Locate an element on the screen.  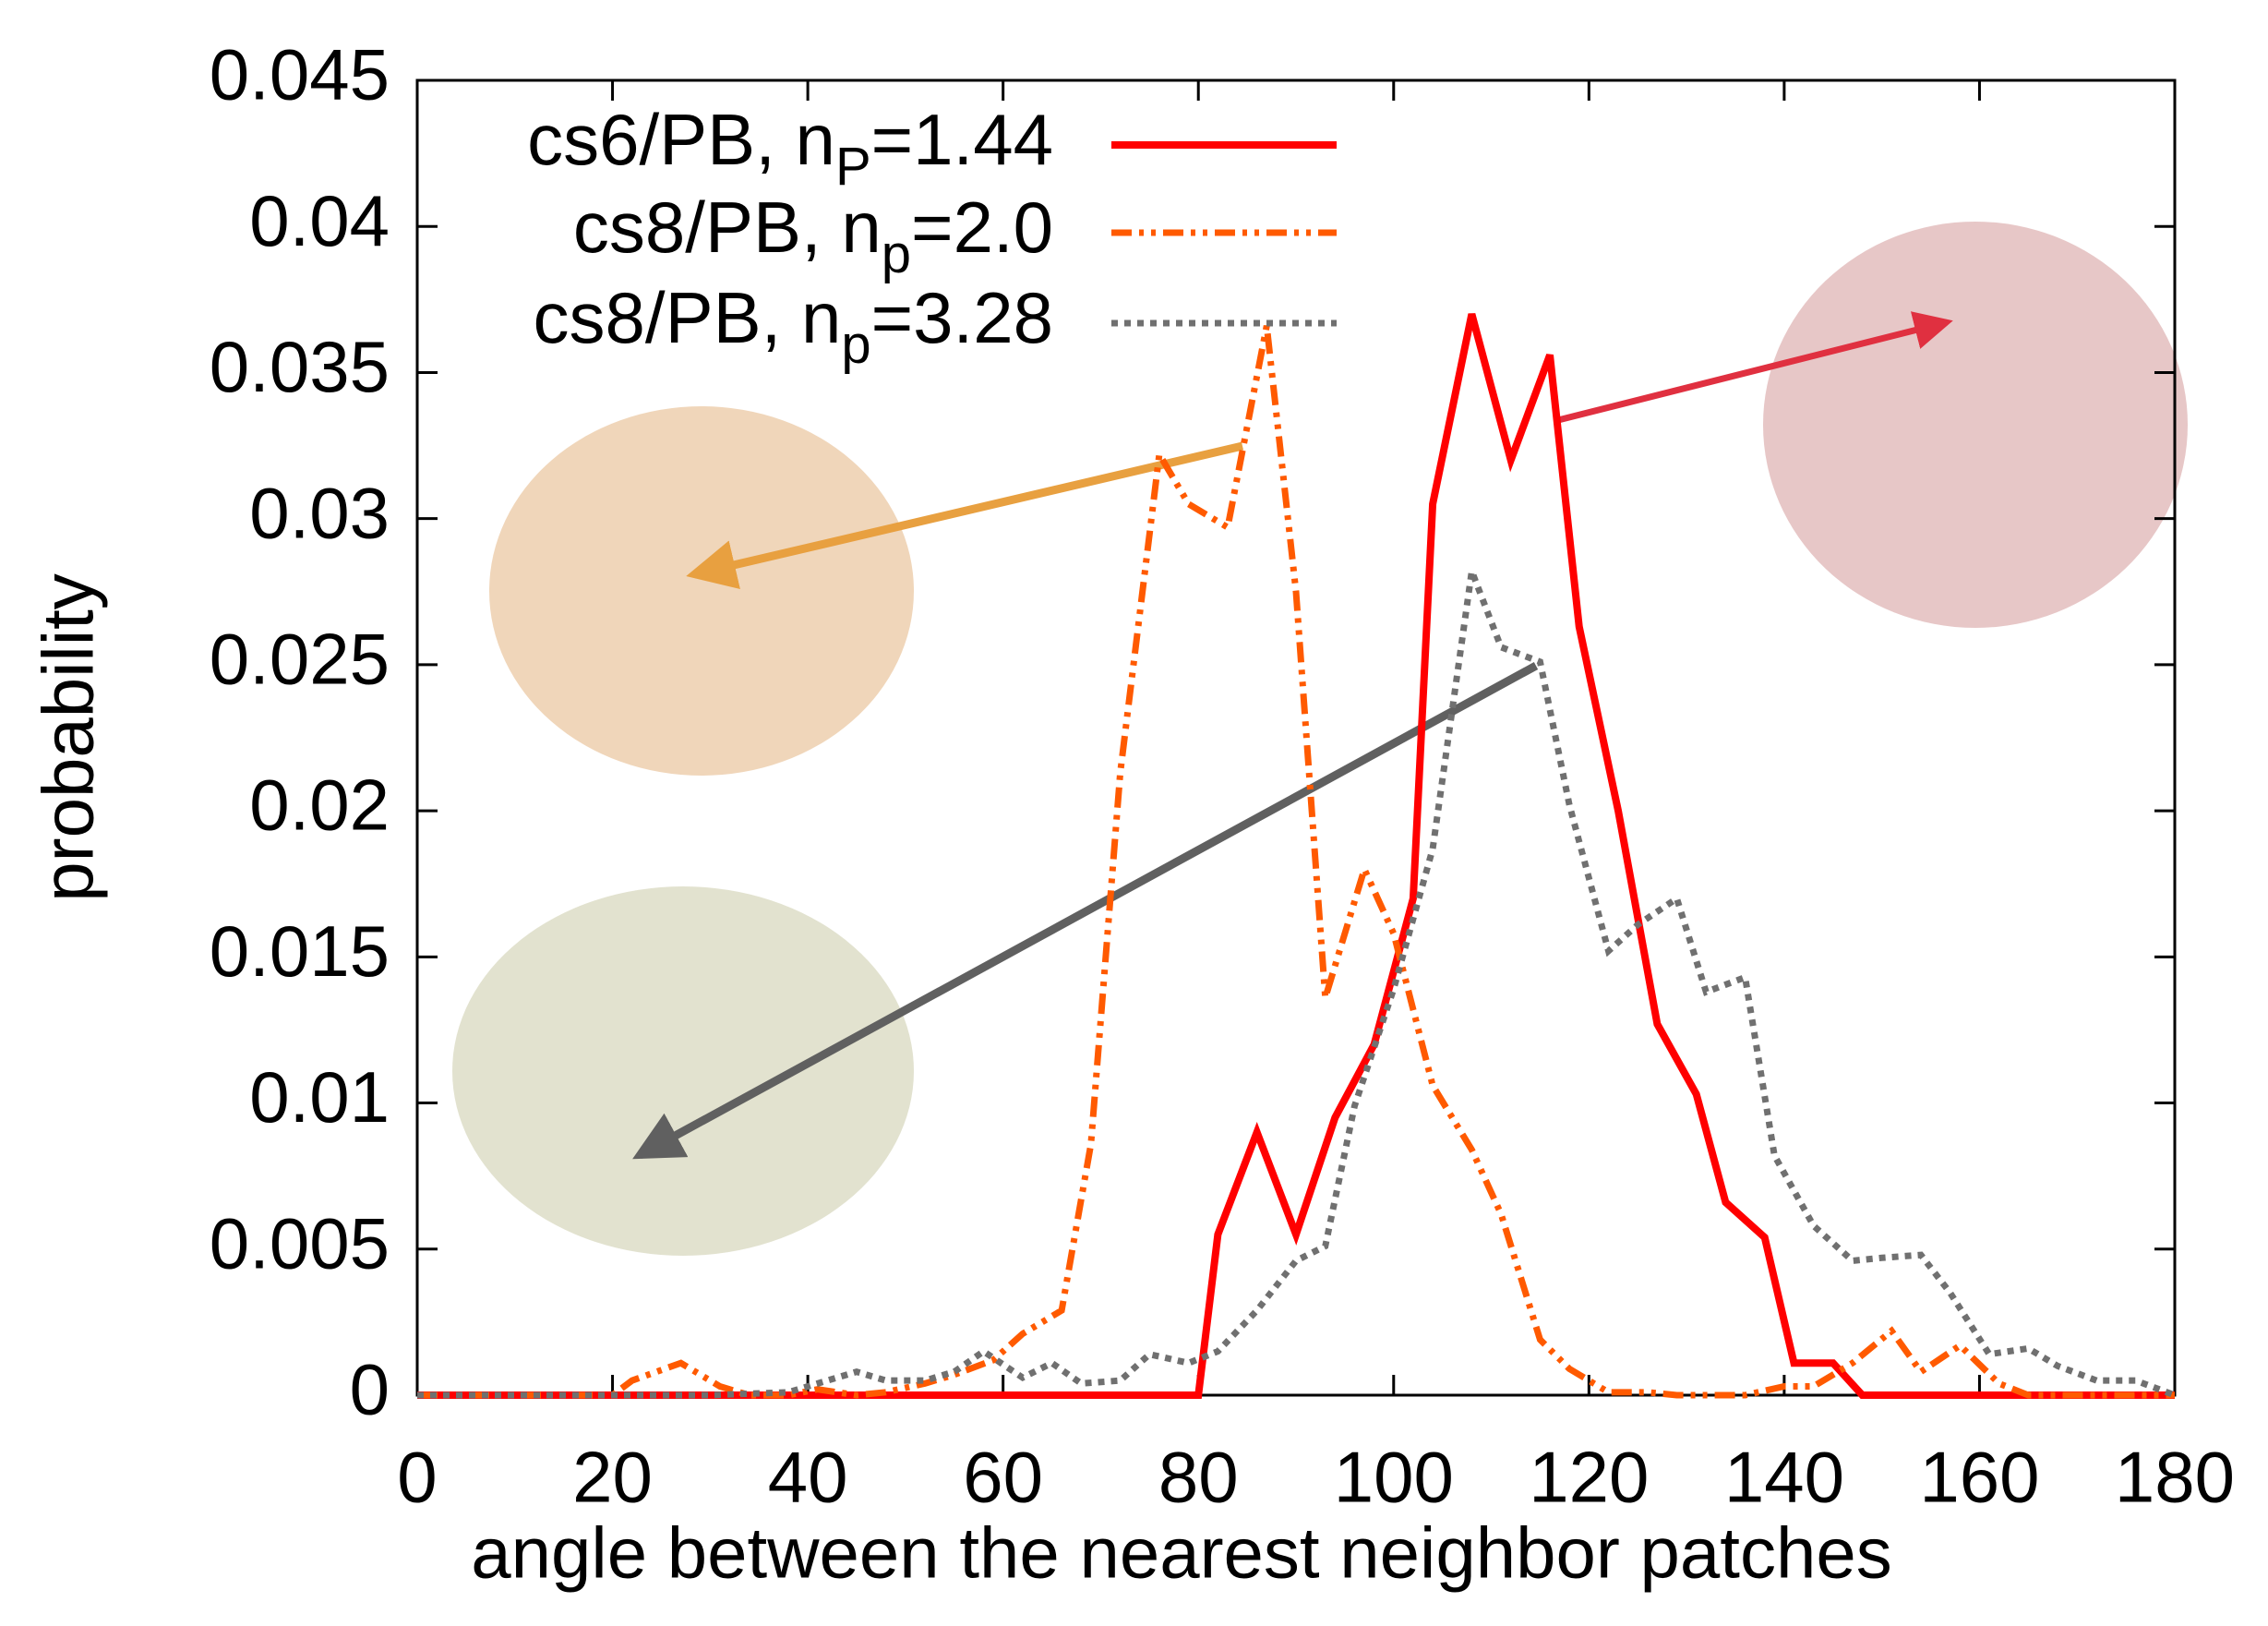
y-axis-label: probability is located at coordinates (68, 737).